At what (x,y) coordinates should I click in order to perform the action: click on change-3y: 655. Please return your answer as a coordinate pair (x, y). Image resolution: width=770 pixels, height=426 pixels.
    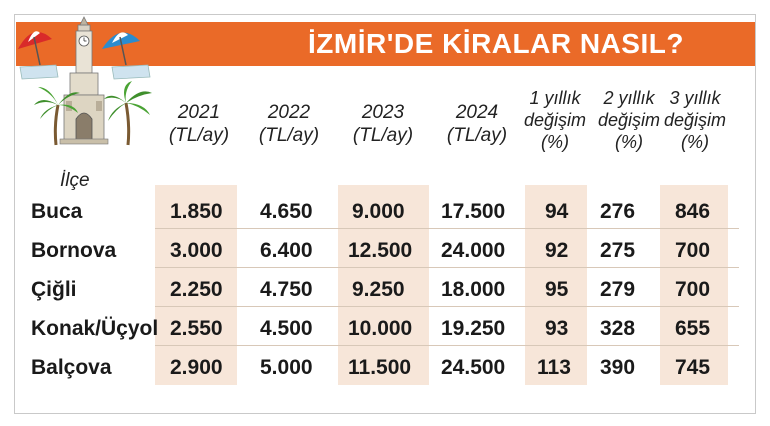
    Looking at the image, I should click on (693, 328).